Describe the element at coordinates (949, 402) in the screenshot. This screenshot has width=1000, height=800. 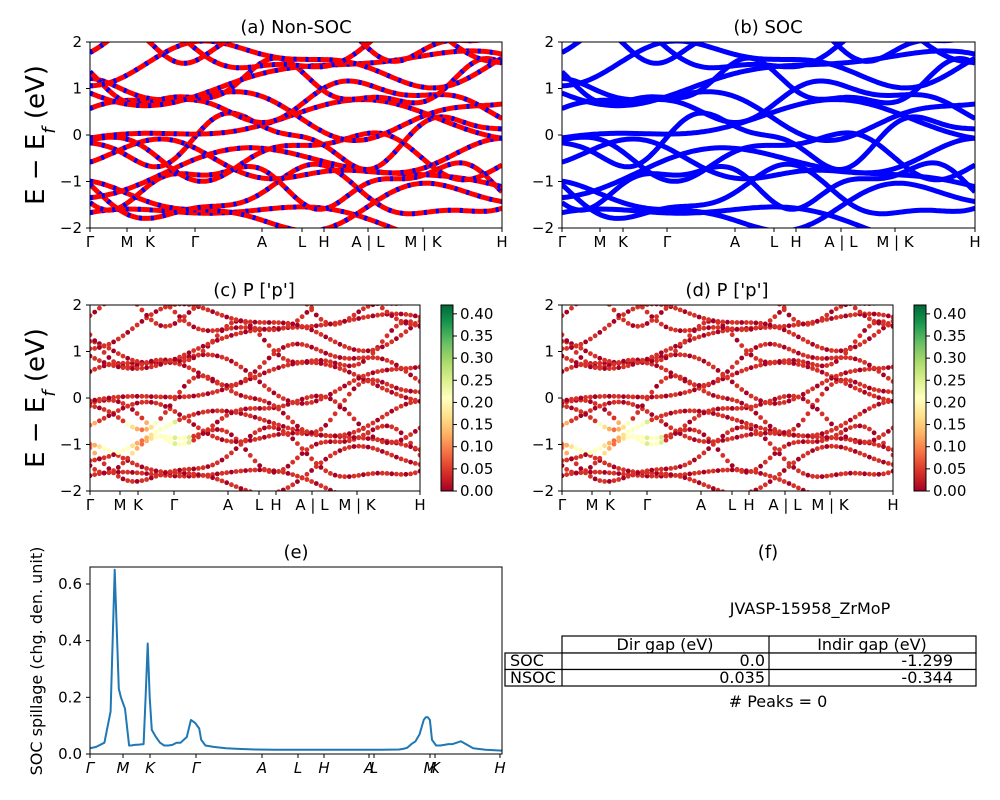
I see `colorbar-tick-label: 0.20` at that location.